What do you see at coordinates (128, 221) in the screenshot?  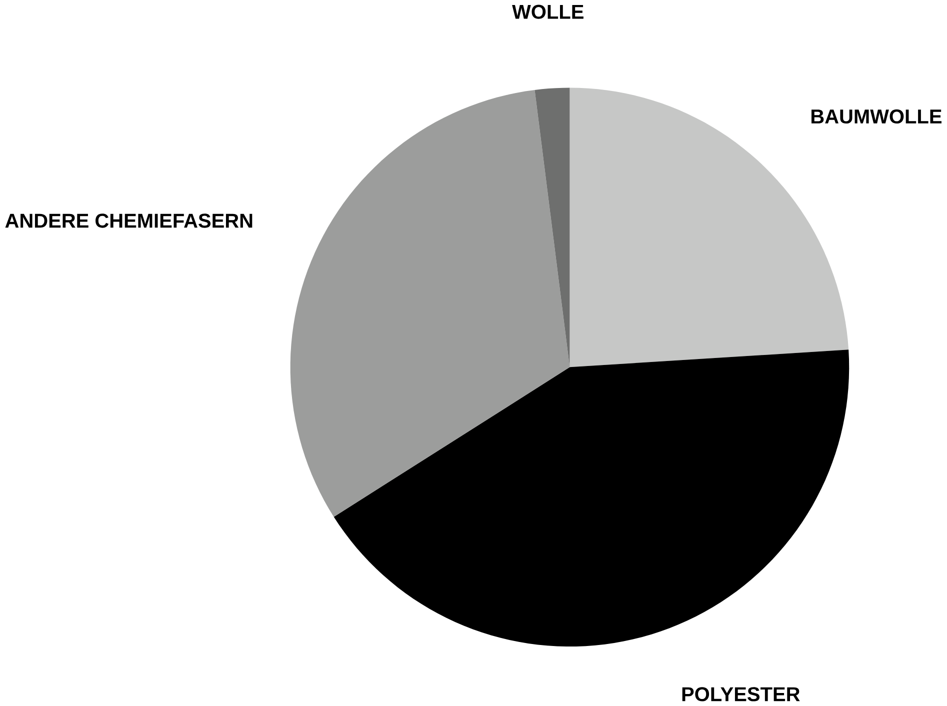 I see `slice-label: ANDERE CHEMIEFASERN` at bounding box center [128, 221].